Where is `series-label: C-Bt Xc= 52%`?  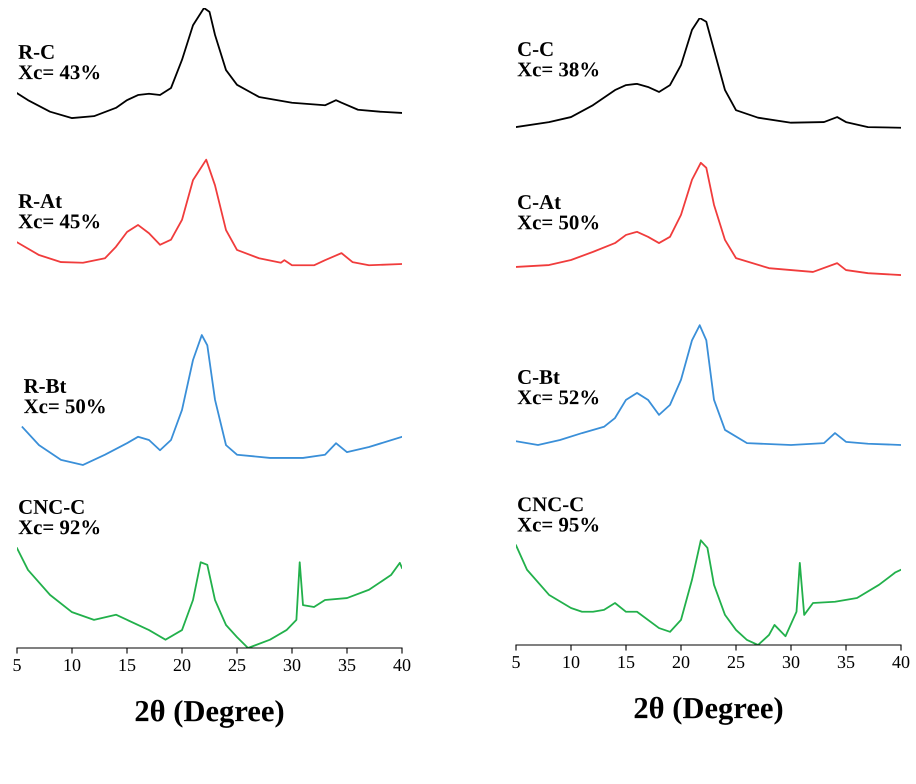
series-label: C-Bt Xc= 52% is located at coordinates (557, 387).